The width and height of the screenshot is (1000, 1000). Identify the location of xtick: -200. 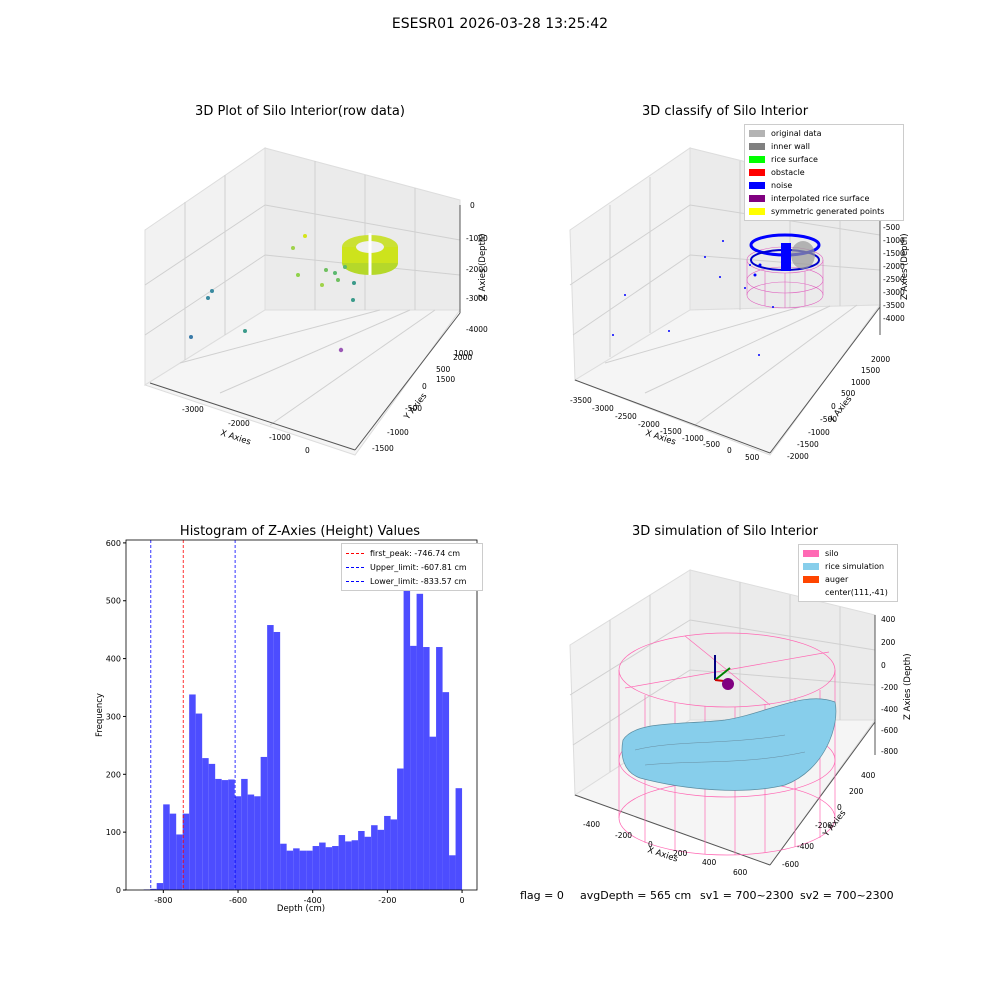
(623, 835).